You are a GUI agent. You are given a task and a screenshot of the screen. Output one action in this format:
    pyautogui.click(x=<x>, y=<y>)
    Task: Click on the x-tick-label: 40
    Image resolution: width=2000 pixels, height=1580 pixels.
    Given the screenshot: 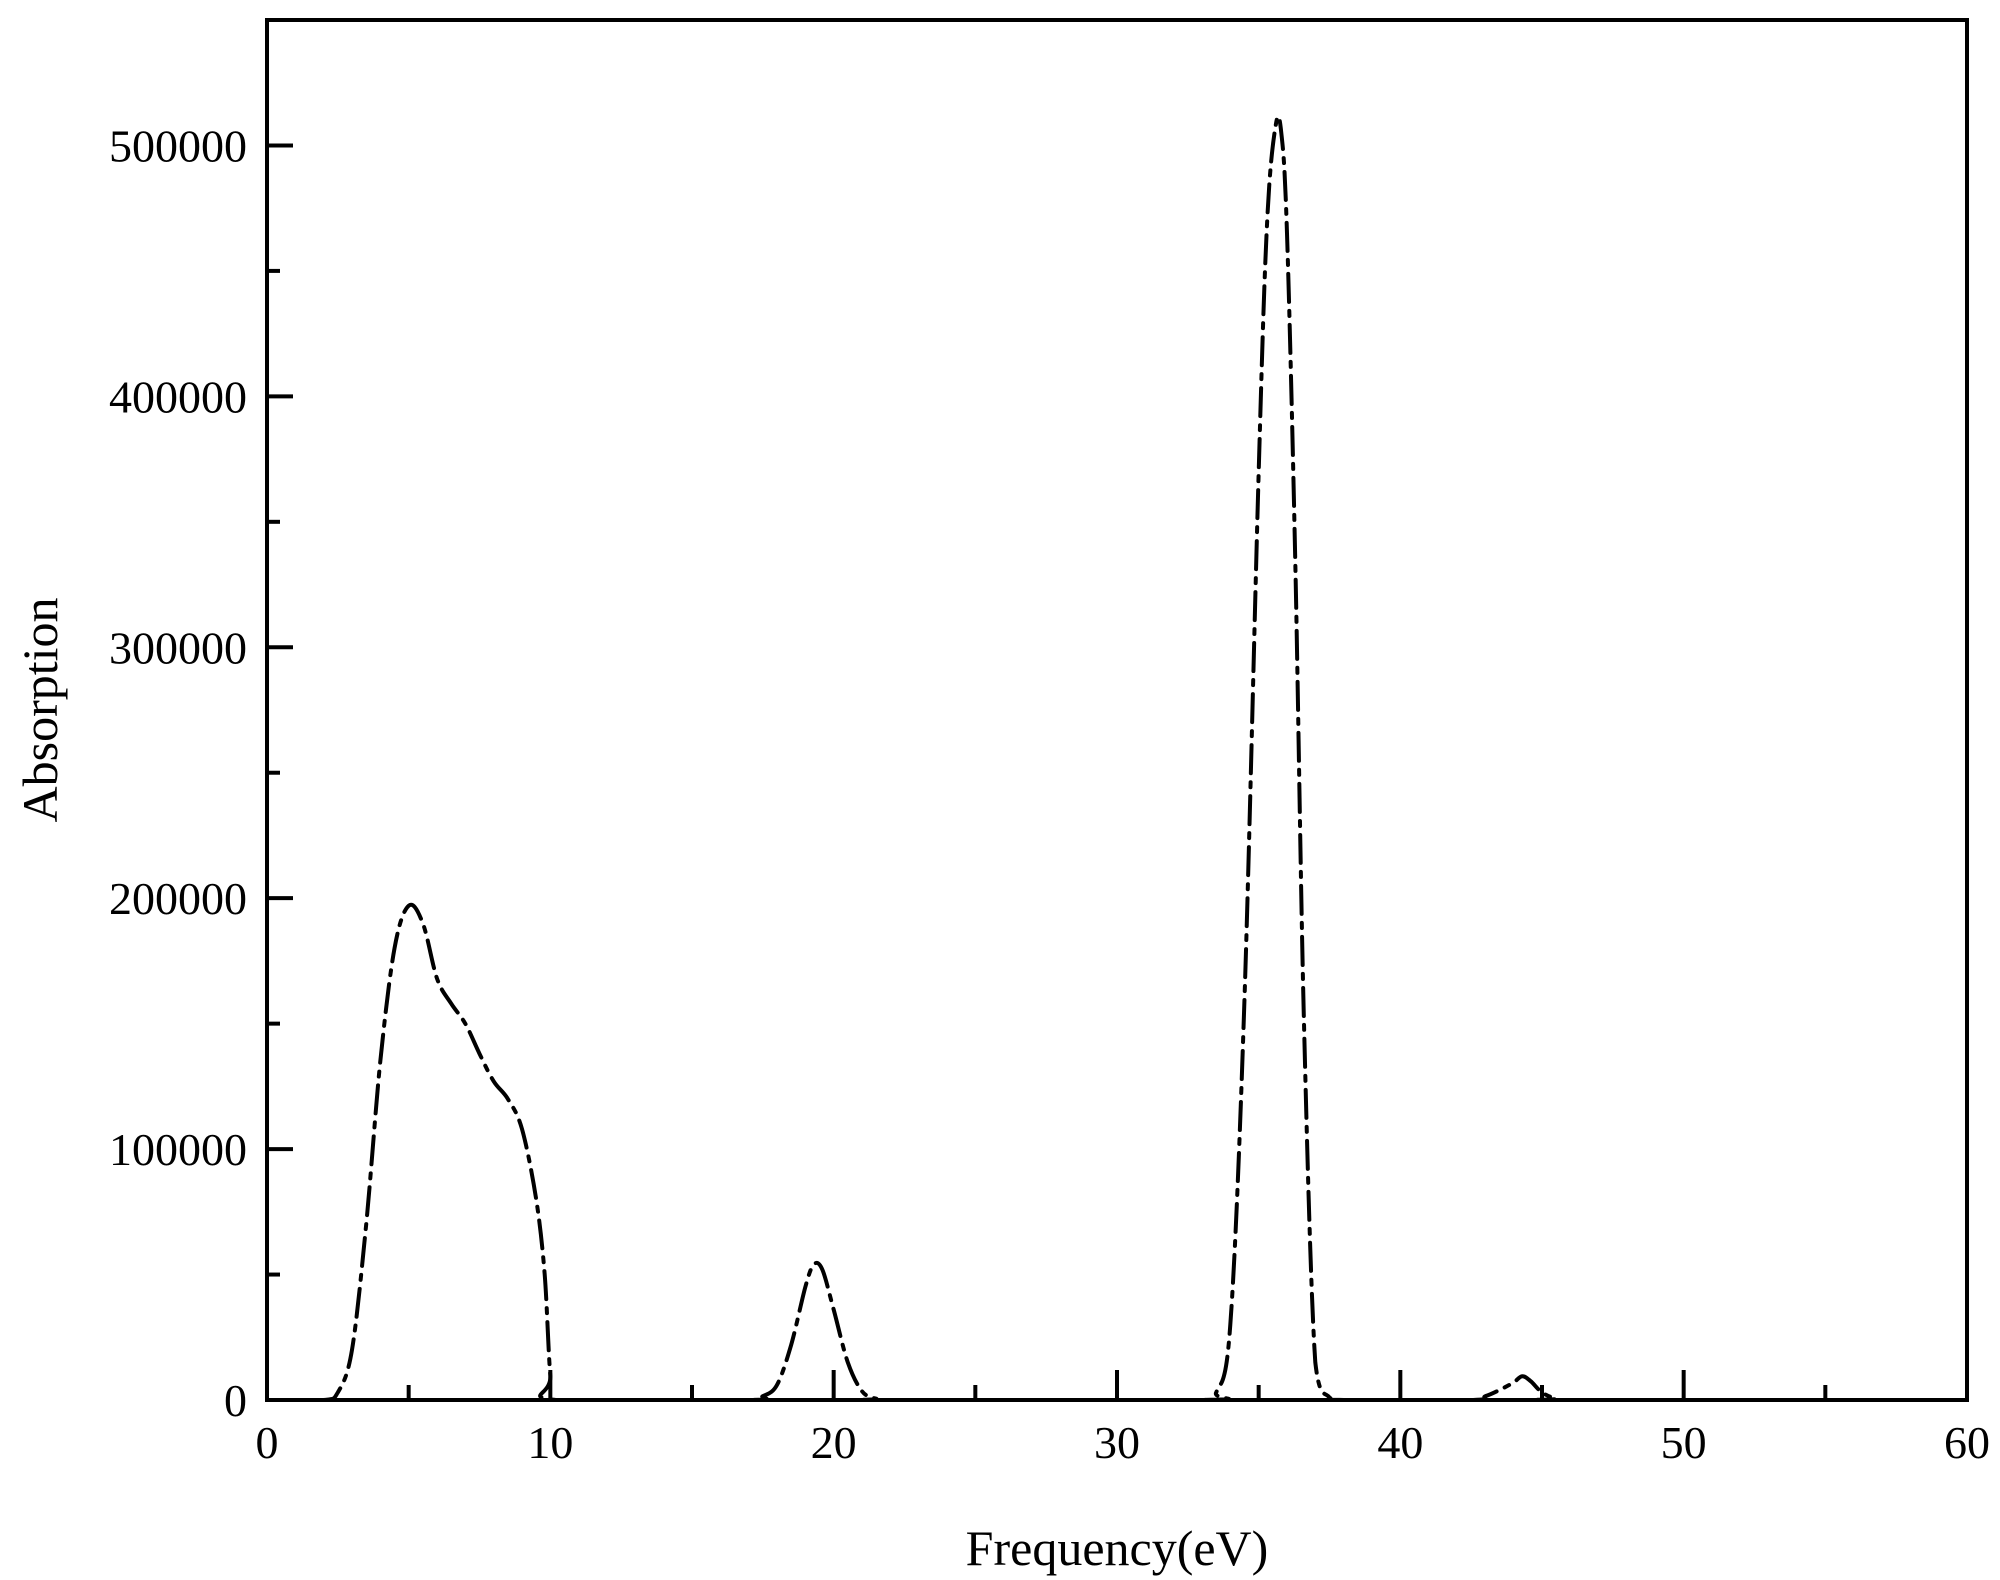 What is the action you would take?
    pyautogui.click(x=1400, y=1442)
    